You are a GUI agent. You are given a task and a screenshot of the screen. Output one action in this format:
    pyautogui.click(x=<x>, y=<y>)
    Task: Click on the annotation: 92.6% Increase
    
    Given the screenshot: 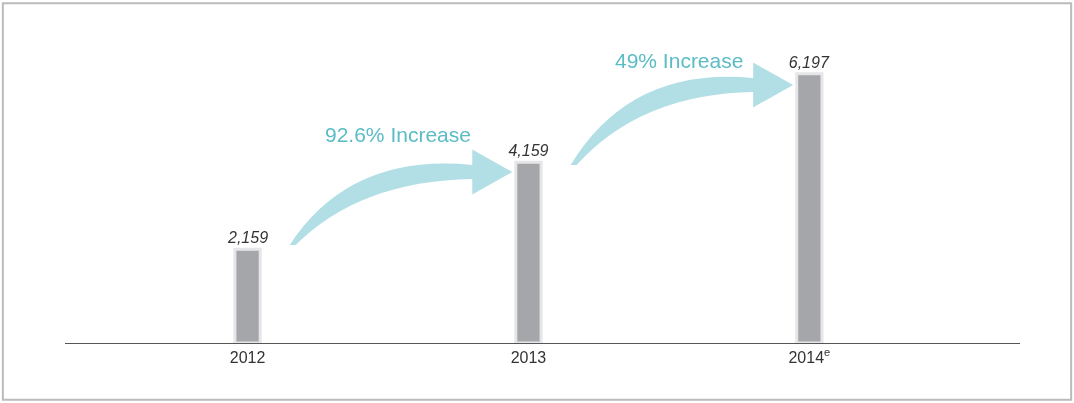 What is the action you would take?
    pyautogui.click(x=398, y=134)
    